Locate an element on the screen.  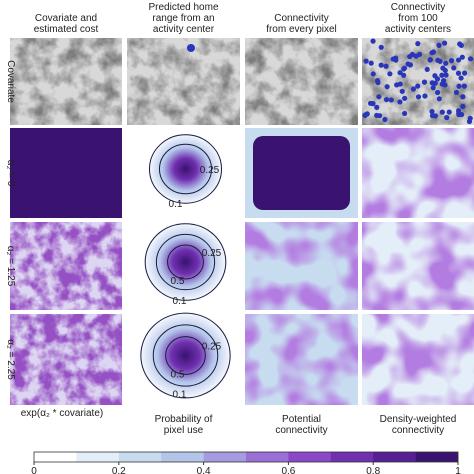
row-label: Covariate is located at coordinates (10, 81).